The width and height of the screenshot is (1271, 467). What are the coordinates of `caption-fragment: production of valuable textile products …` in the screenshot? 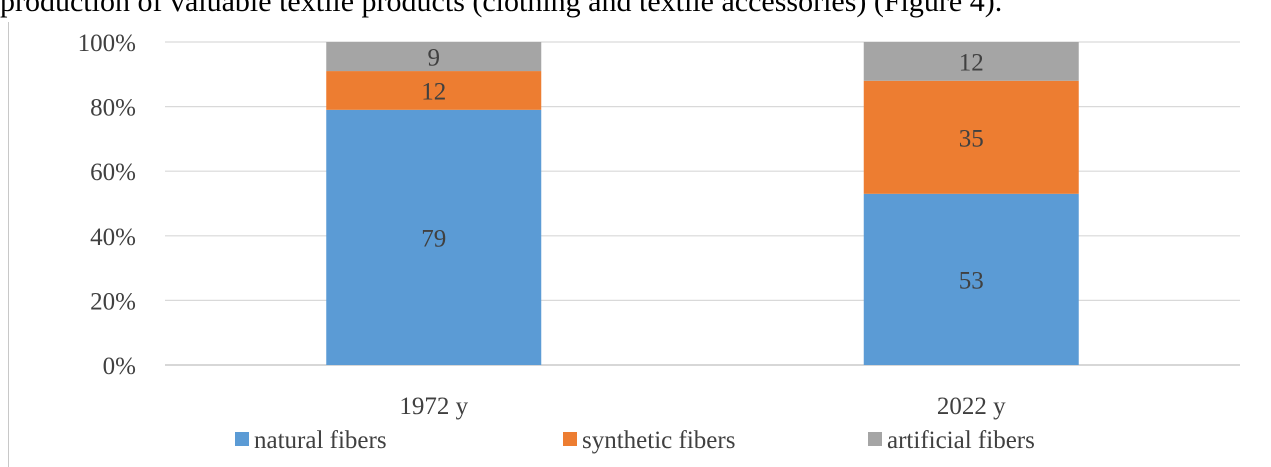 It's located at (501, 9).